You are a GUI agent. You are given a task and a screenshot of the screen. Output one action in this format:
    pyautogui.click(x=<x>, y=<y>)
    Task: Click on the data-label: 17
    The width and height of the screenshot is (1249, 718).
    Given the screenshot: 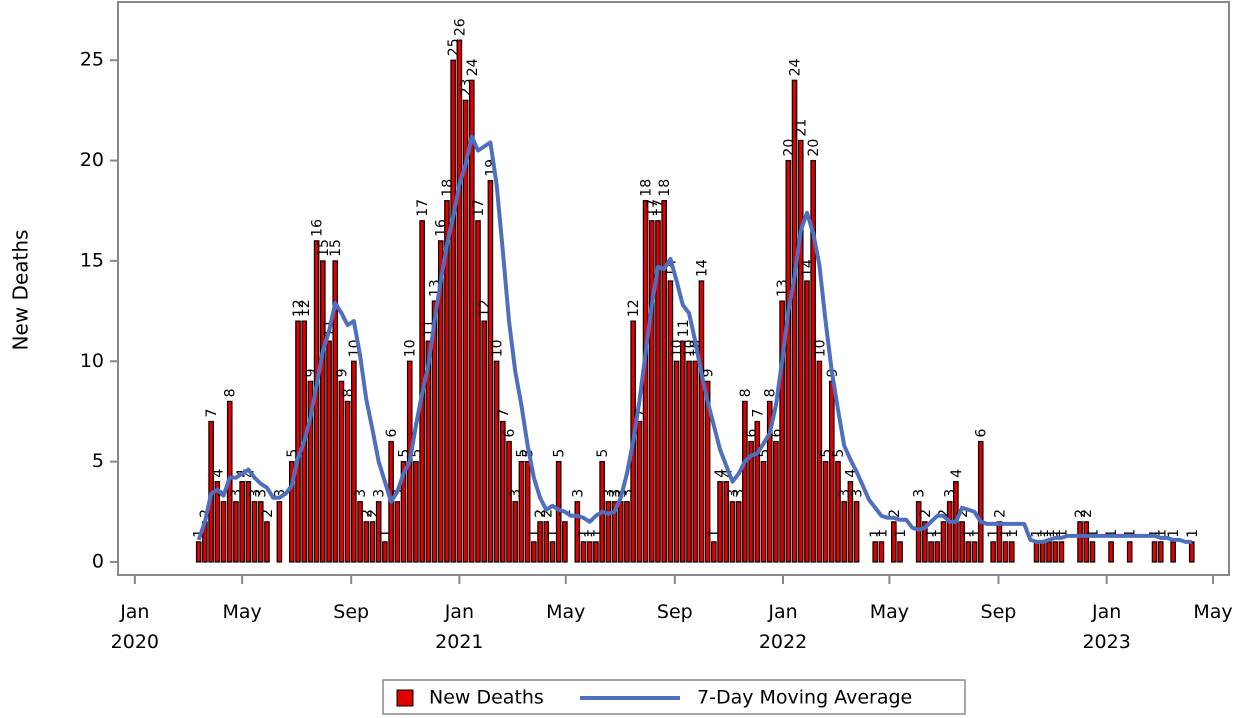 What is the action you would take?
    pyautogui.click(x=653, y=208)
    